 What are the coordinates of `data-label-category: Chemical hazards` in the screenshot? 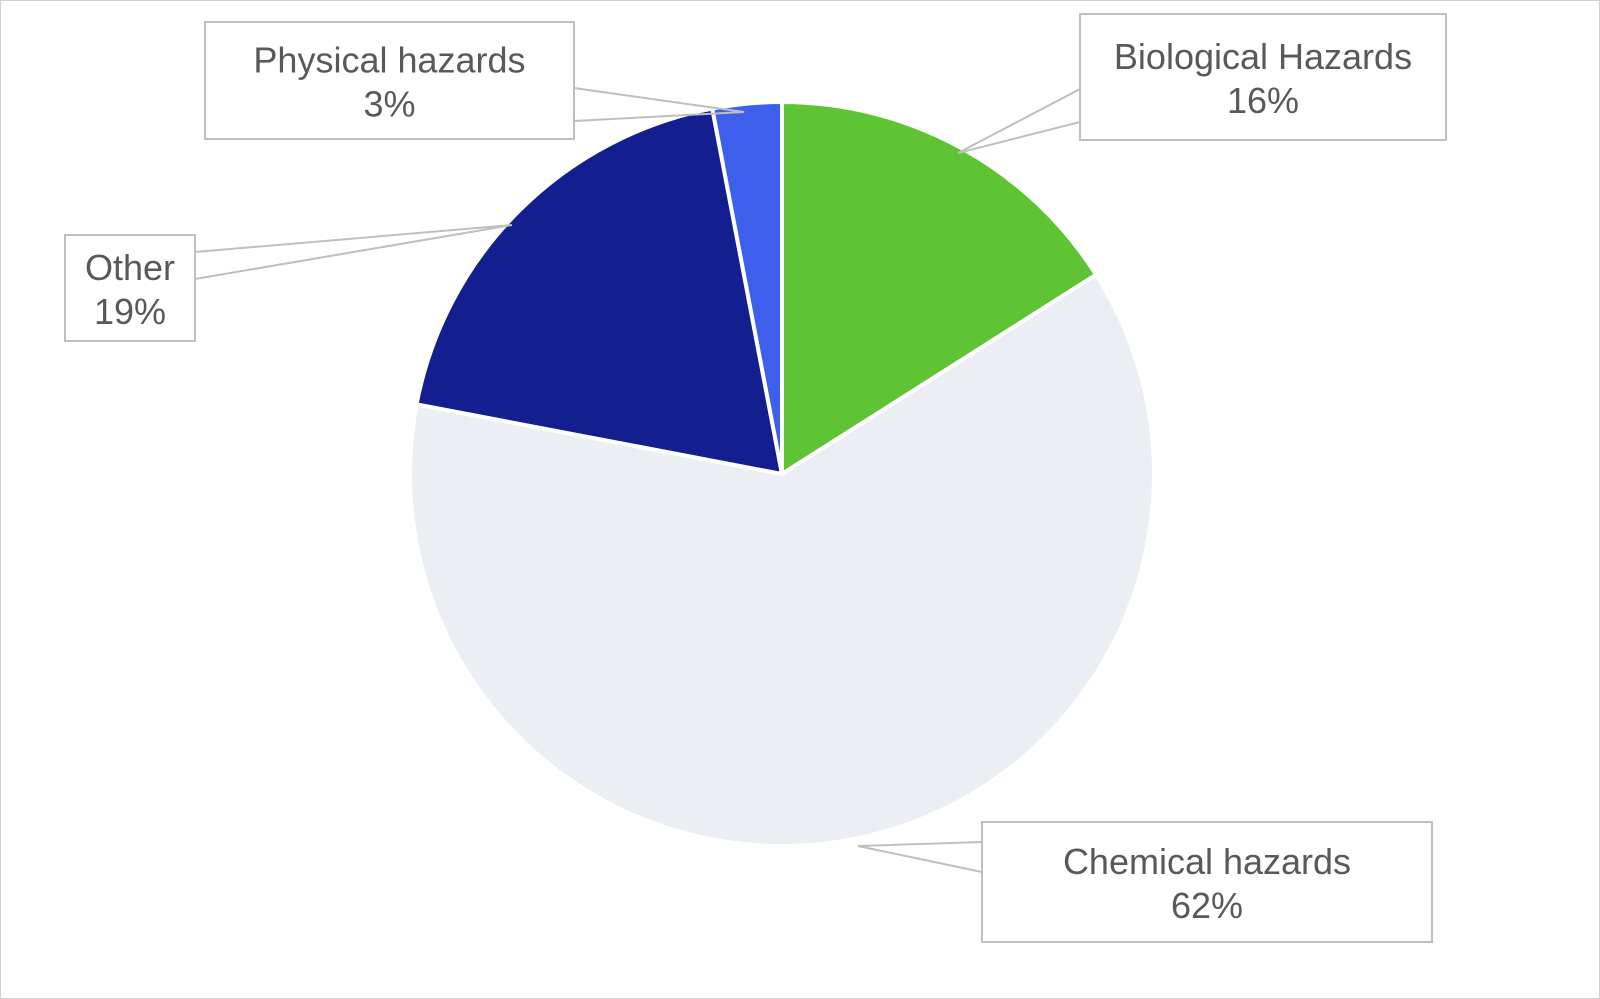 It's located at (1207, 861).